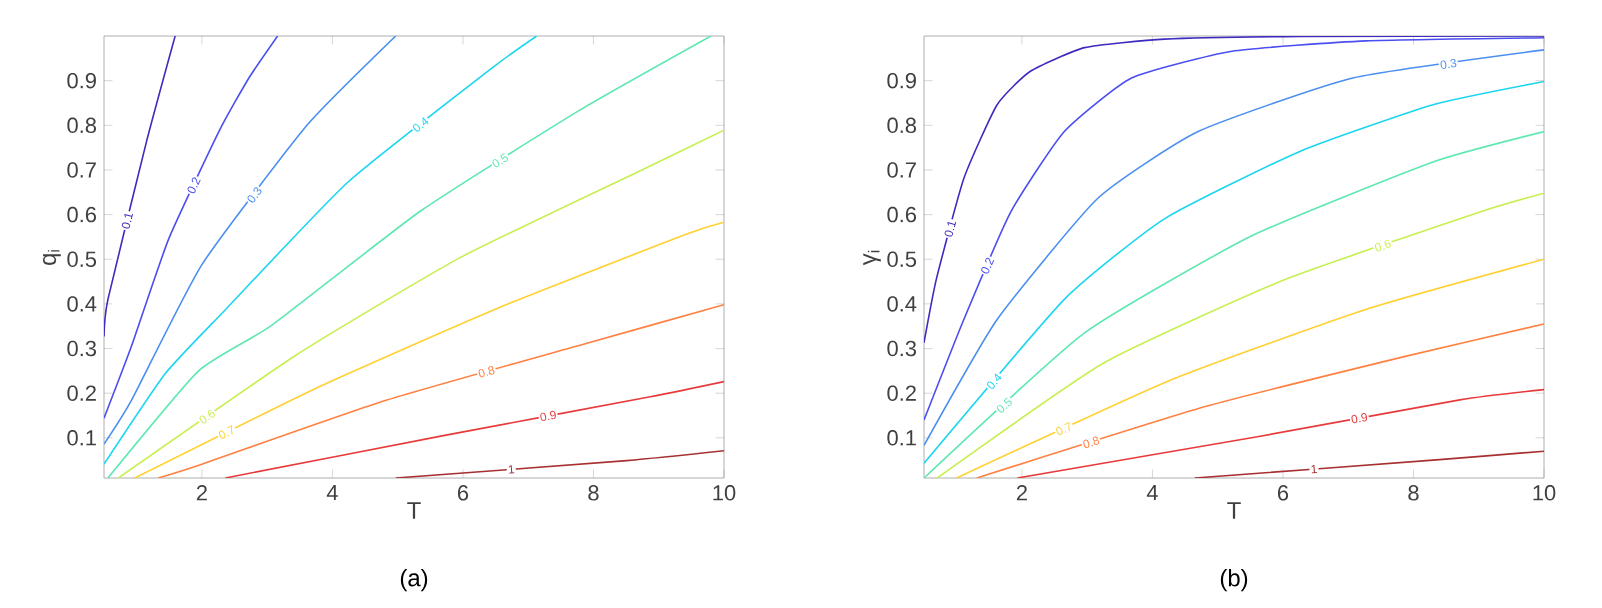 This screenshot has height=608, width=1602. What do you see at coordinates (1234, 580) in the screenshot?
I see `text: (b)` at bounding box center [1234, 580].